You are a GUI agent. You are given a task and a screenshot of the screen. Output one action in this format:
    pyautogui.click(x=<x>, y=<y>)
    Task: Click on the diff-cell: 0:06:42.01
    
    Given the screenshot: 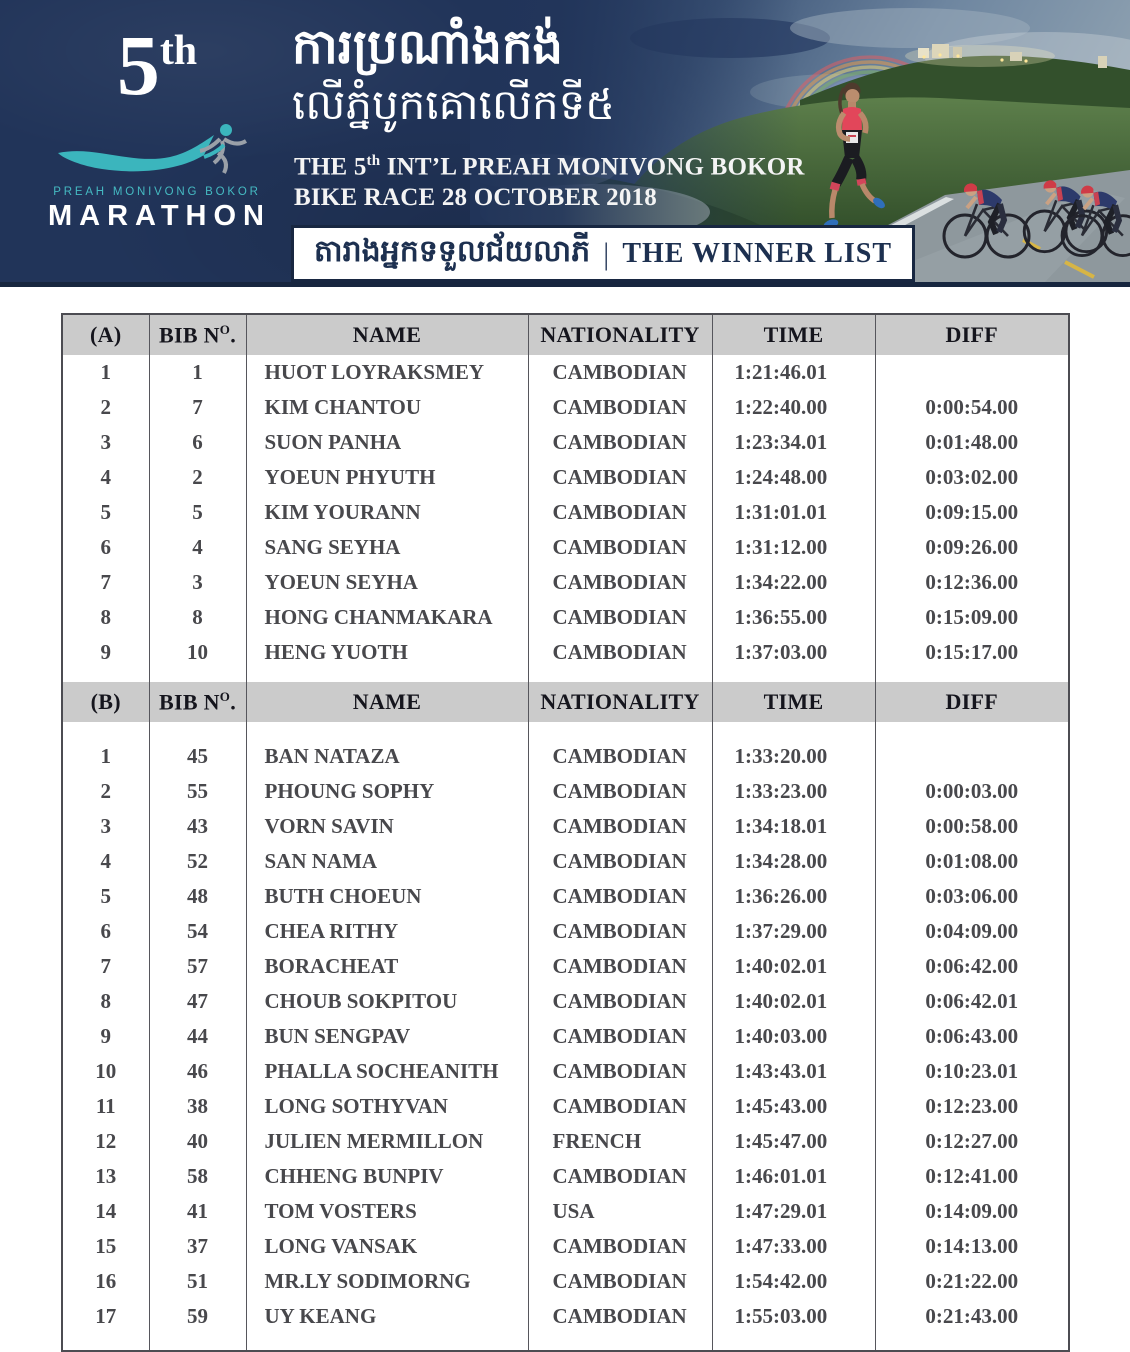 What is the action you would take?
    pyautogui.click(x=971, y=1001)
    